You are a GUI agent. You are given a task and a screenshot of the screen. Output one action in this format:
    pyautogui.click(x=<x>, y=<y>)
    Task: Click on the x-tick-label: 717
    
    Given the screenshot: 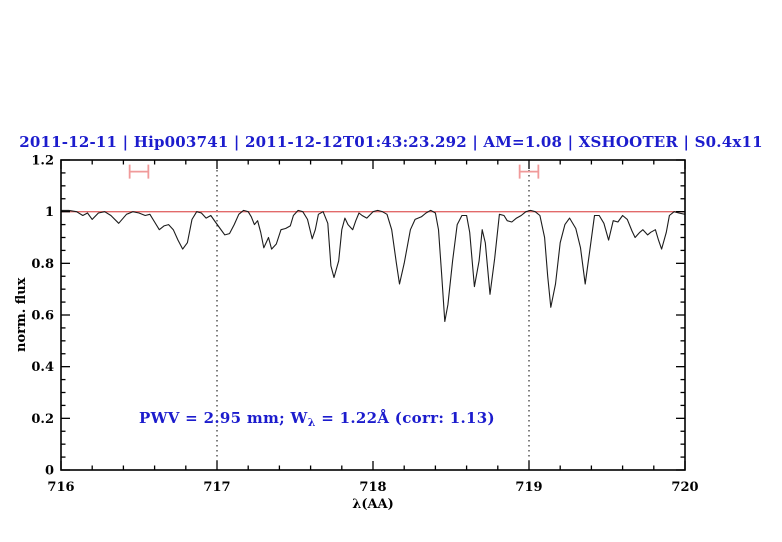 What is the action you would take?
    pyautogui.click(x=216, y=487)
    